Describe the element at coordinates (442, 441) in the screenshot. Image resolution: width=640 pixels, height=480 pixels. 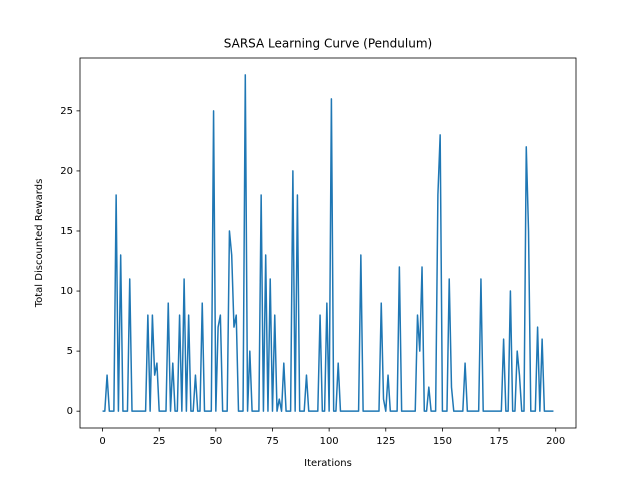
I see `x-tick-label: 150` at that location.